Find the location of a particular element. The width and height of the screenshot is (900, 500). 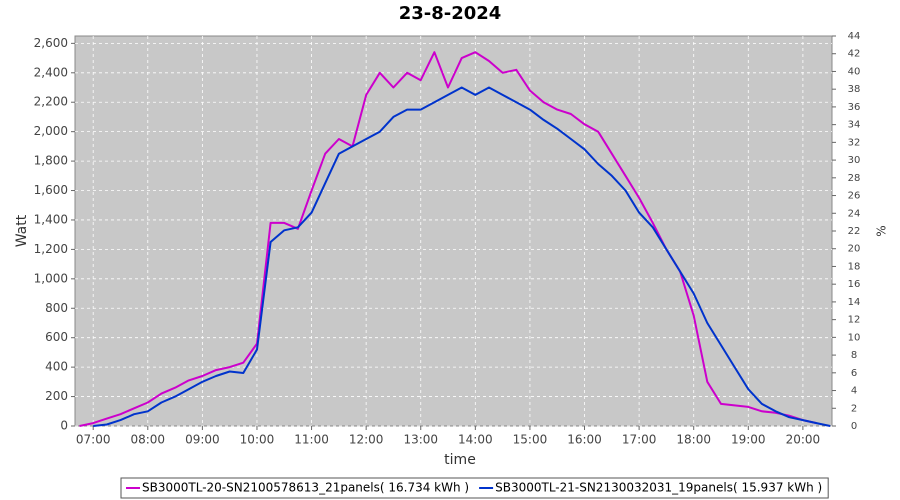

y-tick-label: 600 is located at coordinates (56, 337).